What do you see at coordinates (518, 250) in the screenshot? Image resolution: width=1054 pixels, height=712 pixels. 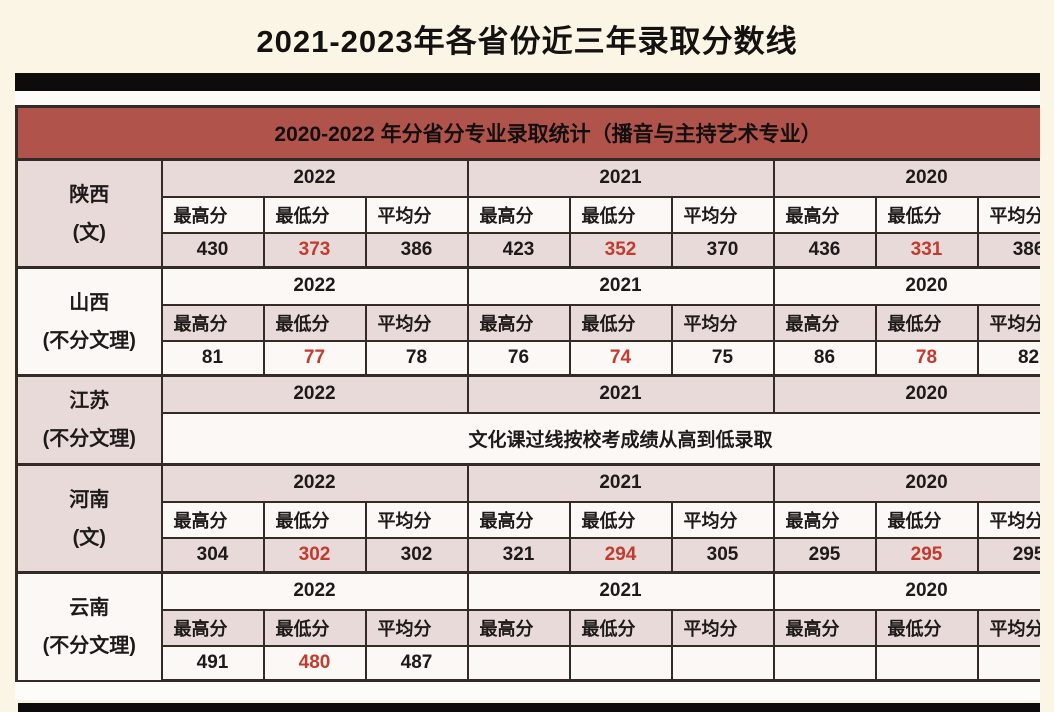 I see `score-value-cell: 423` at bounding box center [518, 250].